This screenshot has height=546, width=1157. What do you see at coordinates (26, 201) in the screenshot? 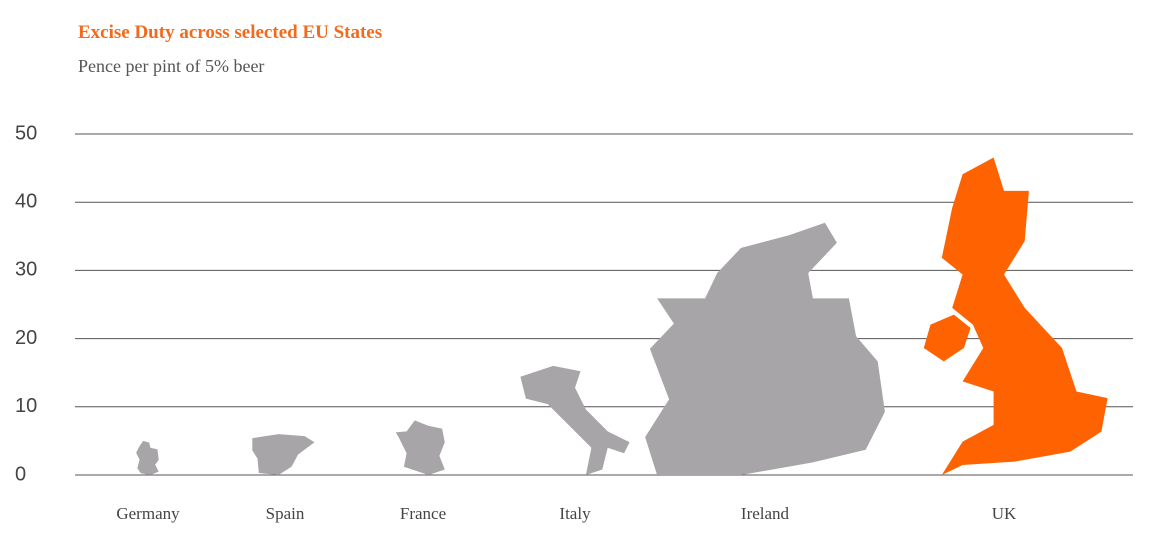
I see `y-tick-label: 40` at bounding box center [26, 201].